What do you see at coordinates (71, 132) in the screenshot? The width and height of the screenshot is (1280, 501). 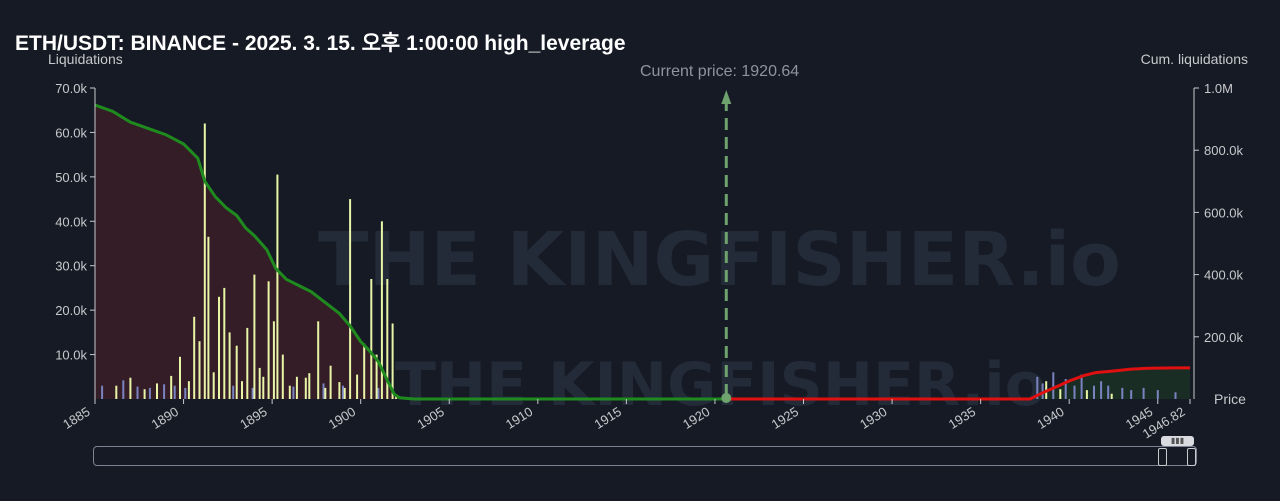 I see `y-tick-label: 60.0k` at bounding box center [71, 132].